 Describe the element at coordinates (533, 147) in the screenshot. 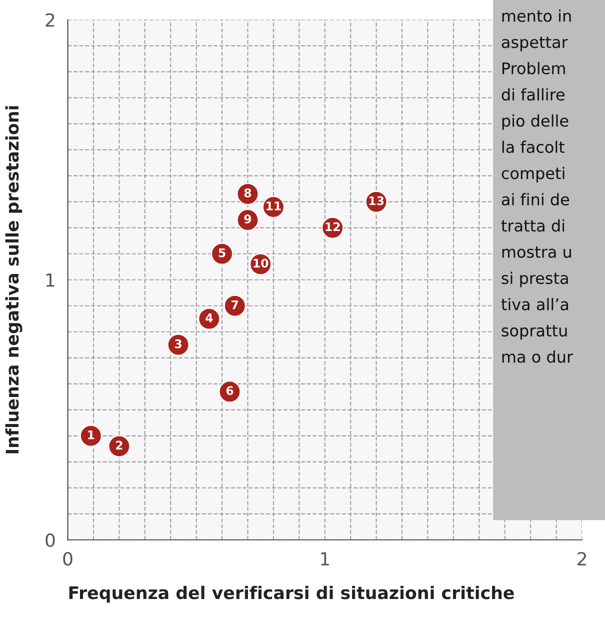

I see `annotation: la facolt` at that location.